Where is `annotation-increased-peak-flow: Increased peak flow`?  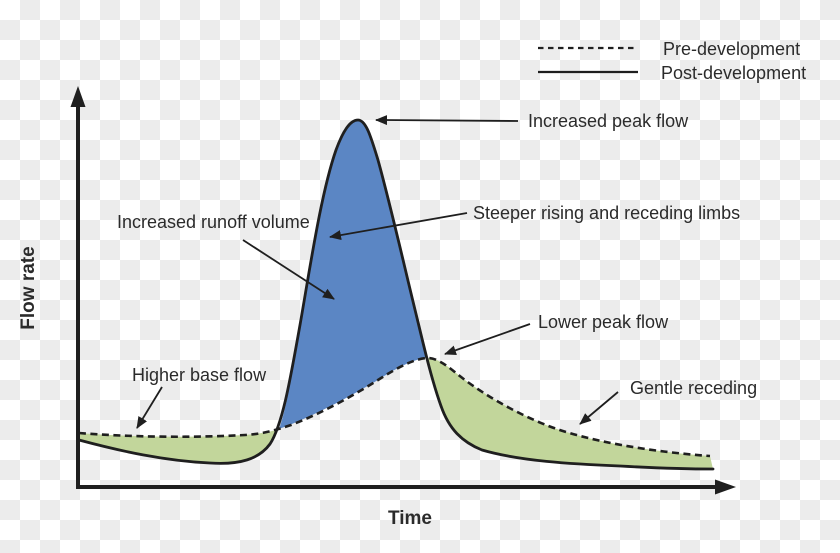
annotation-increased-peak-flow: Increased peak flow is located at coordinates (608, 121).